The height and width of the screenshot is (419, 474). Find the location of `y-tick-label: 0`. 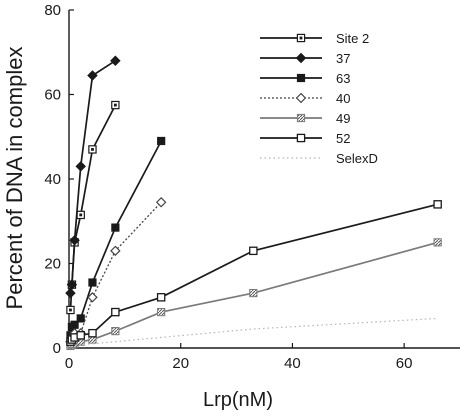

y-tick-label: 0 is located at coordinates (57, 348).